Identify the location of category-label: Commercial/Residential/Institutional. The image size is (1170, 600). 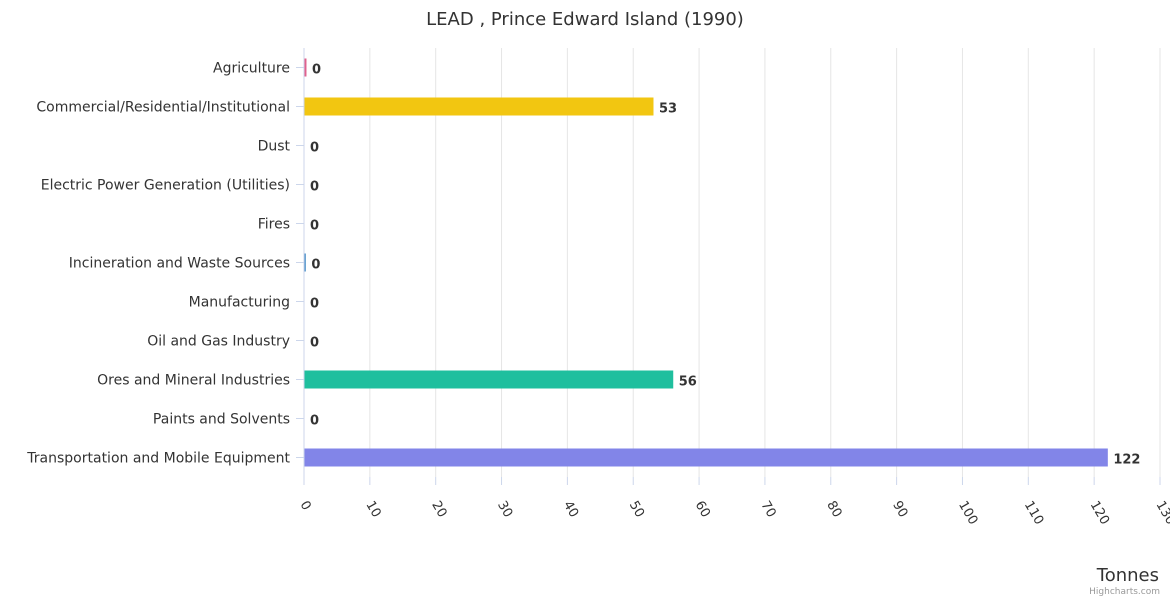
(163, 108).